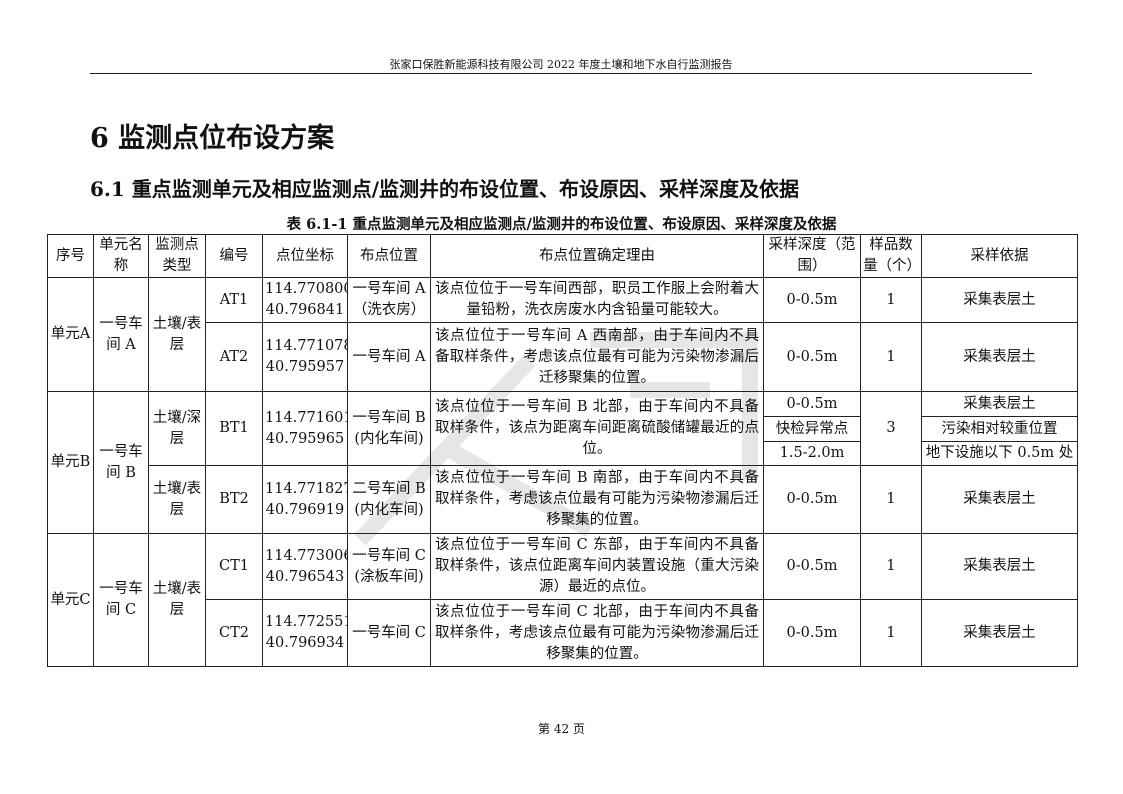 This screenshot has width=1123, height=794. Describe the element at coordinates (121, 600) in the screenshot. I see `unit-name: 一号车间 C` at that location.